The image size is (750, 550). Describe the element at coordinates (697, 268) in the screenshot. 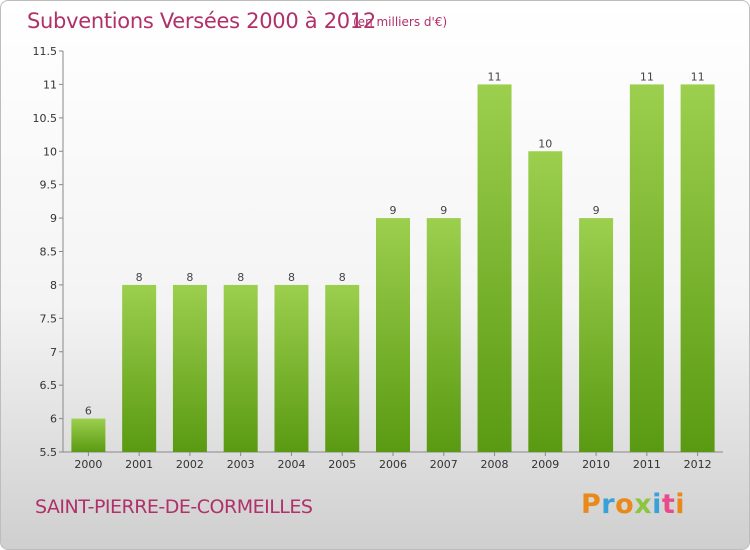

I see `bar-2012` at that location.